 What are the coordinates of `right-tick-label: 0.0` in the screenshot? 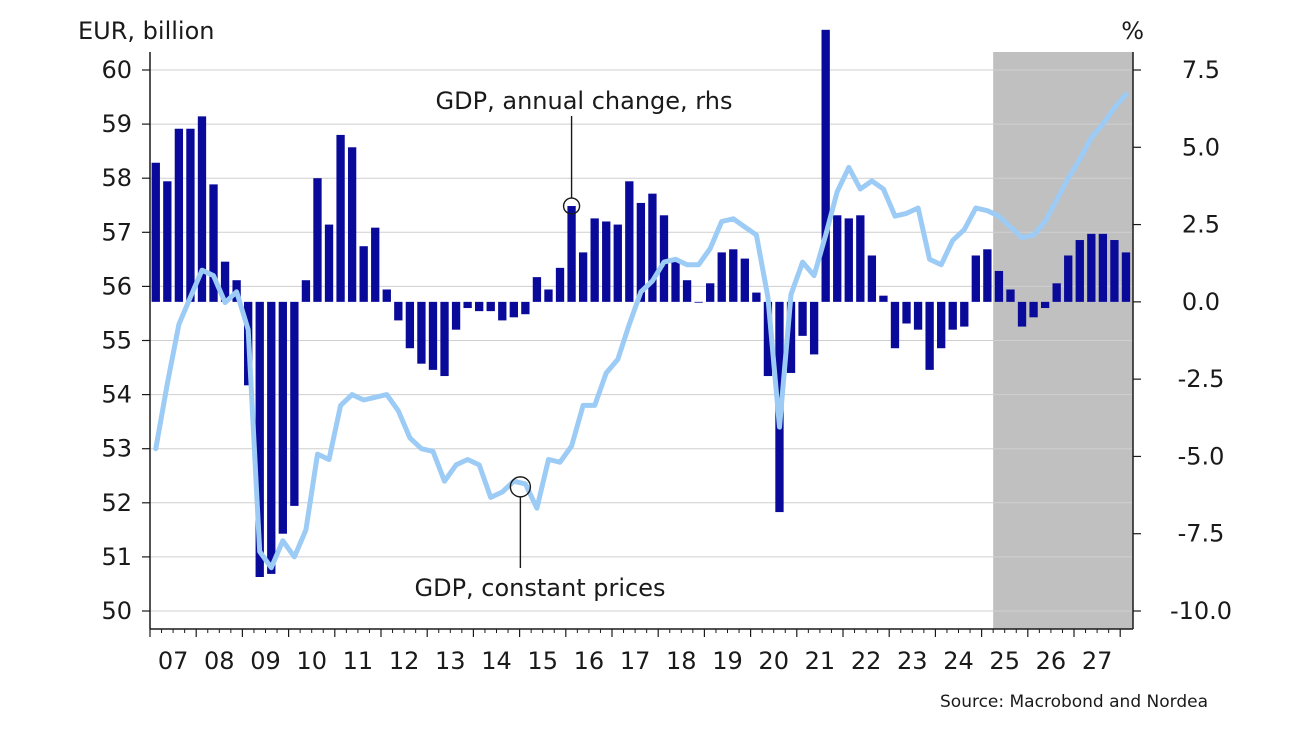 It's located at (1201, 302).